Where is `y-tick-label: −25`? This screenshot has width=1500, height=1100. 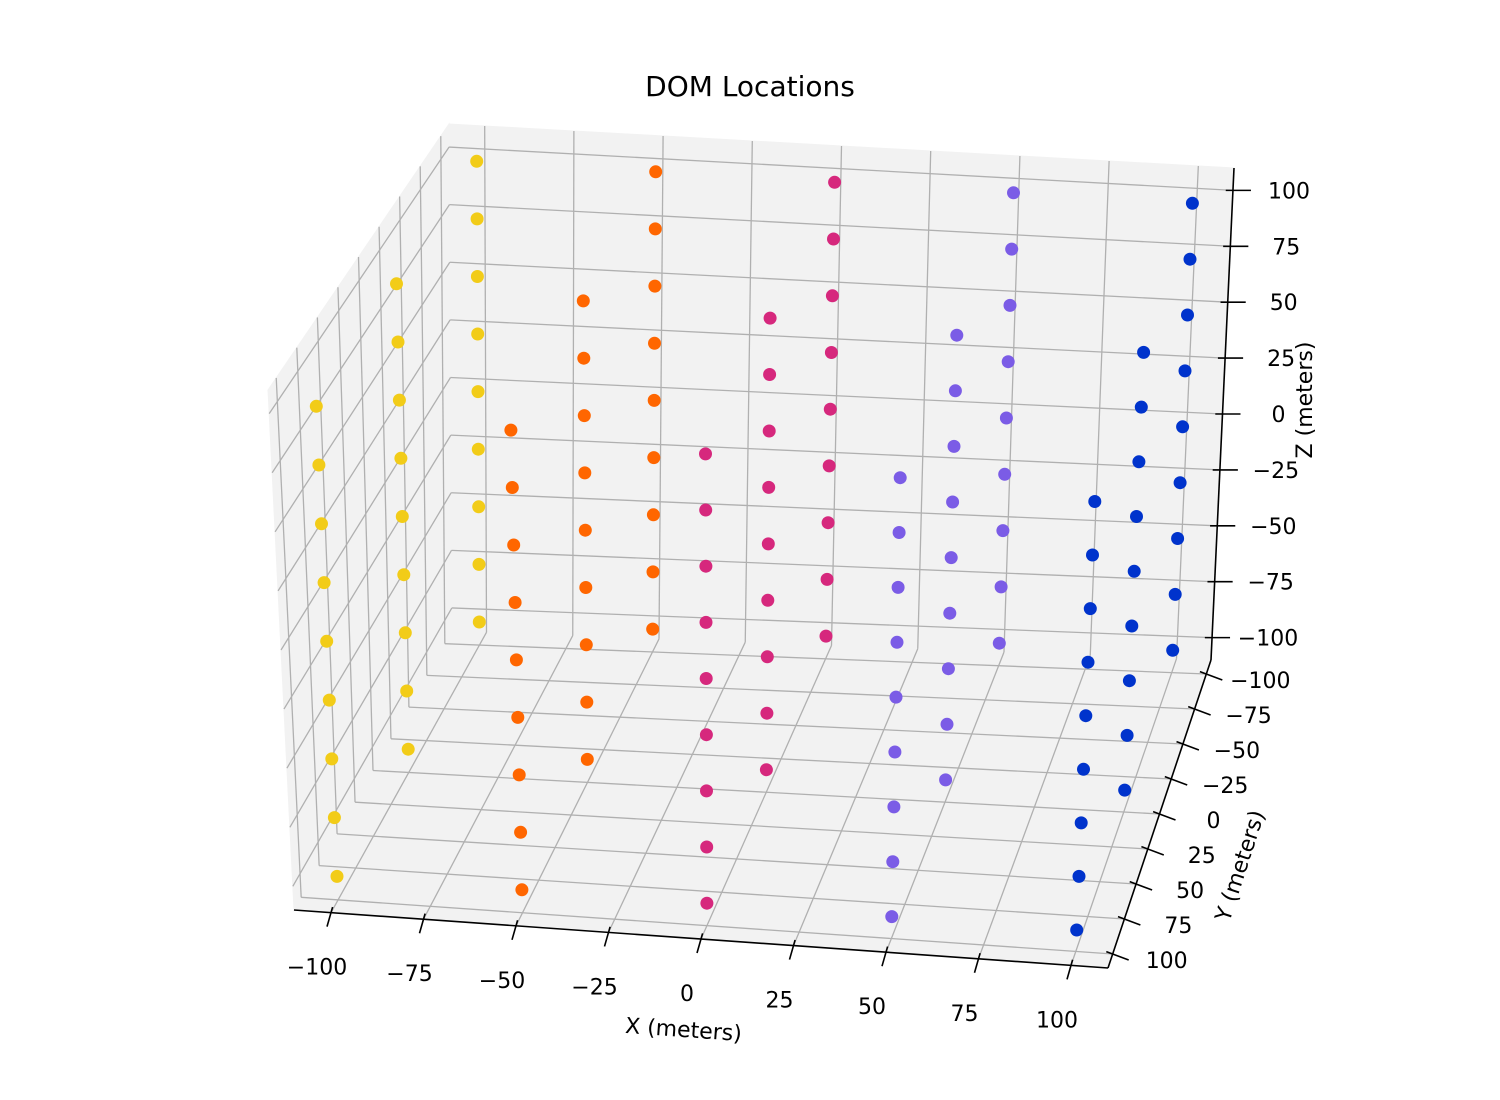
y-tick-label: −25 is located at coordinates (1225, 786).